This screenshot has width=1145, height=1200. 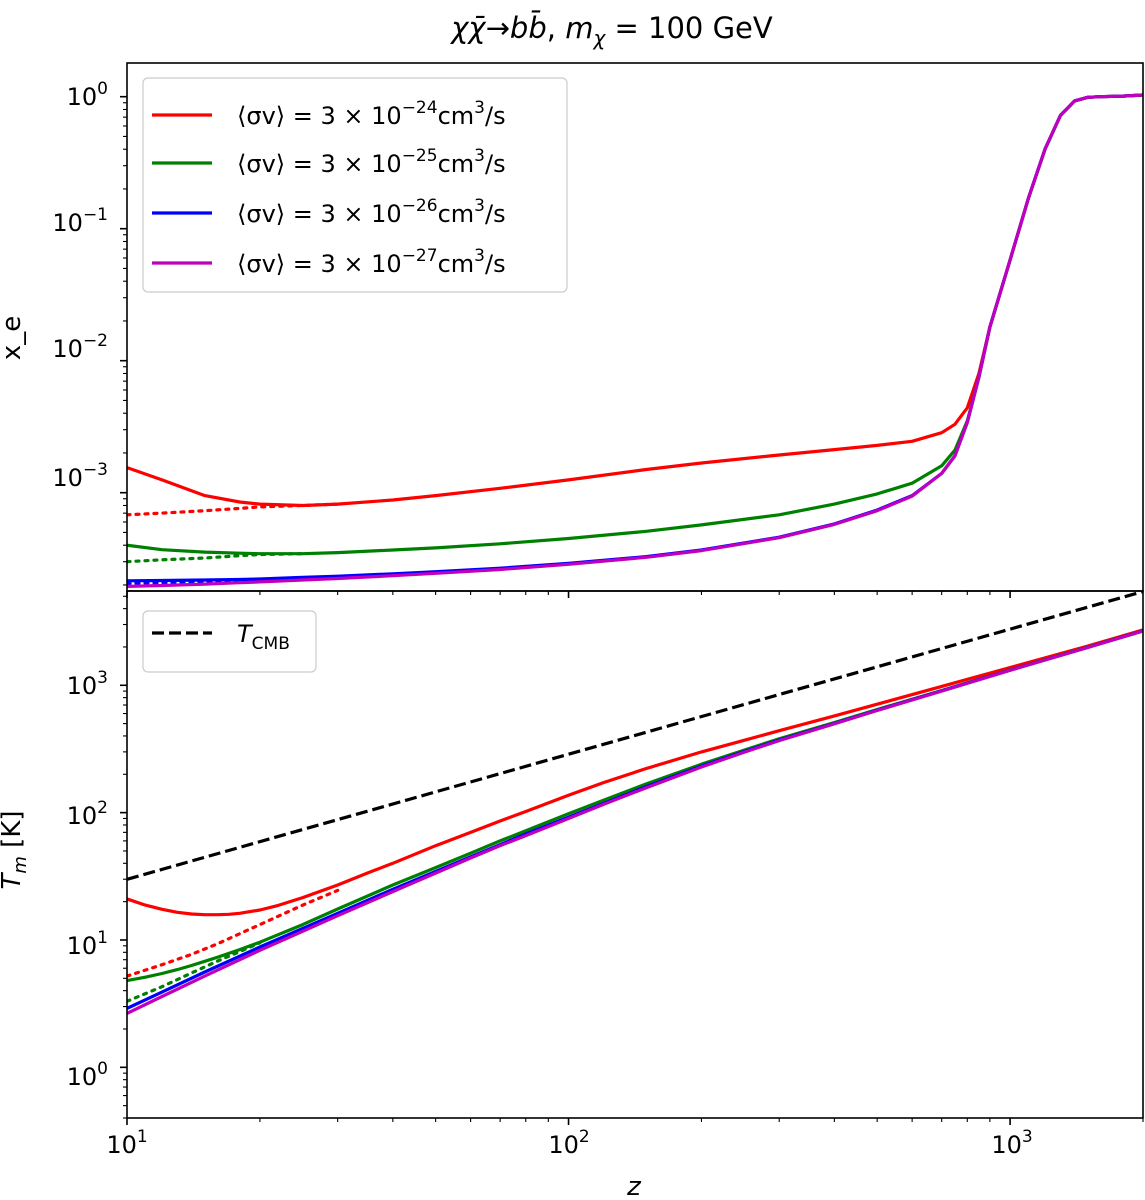 What do you see at coordinates (371, 262) in the screenshot?
I see `legend-label-magenta: ⟨σv⟩ = 3 × 10−27cm3/s` at bounding box center [371, 262].